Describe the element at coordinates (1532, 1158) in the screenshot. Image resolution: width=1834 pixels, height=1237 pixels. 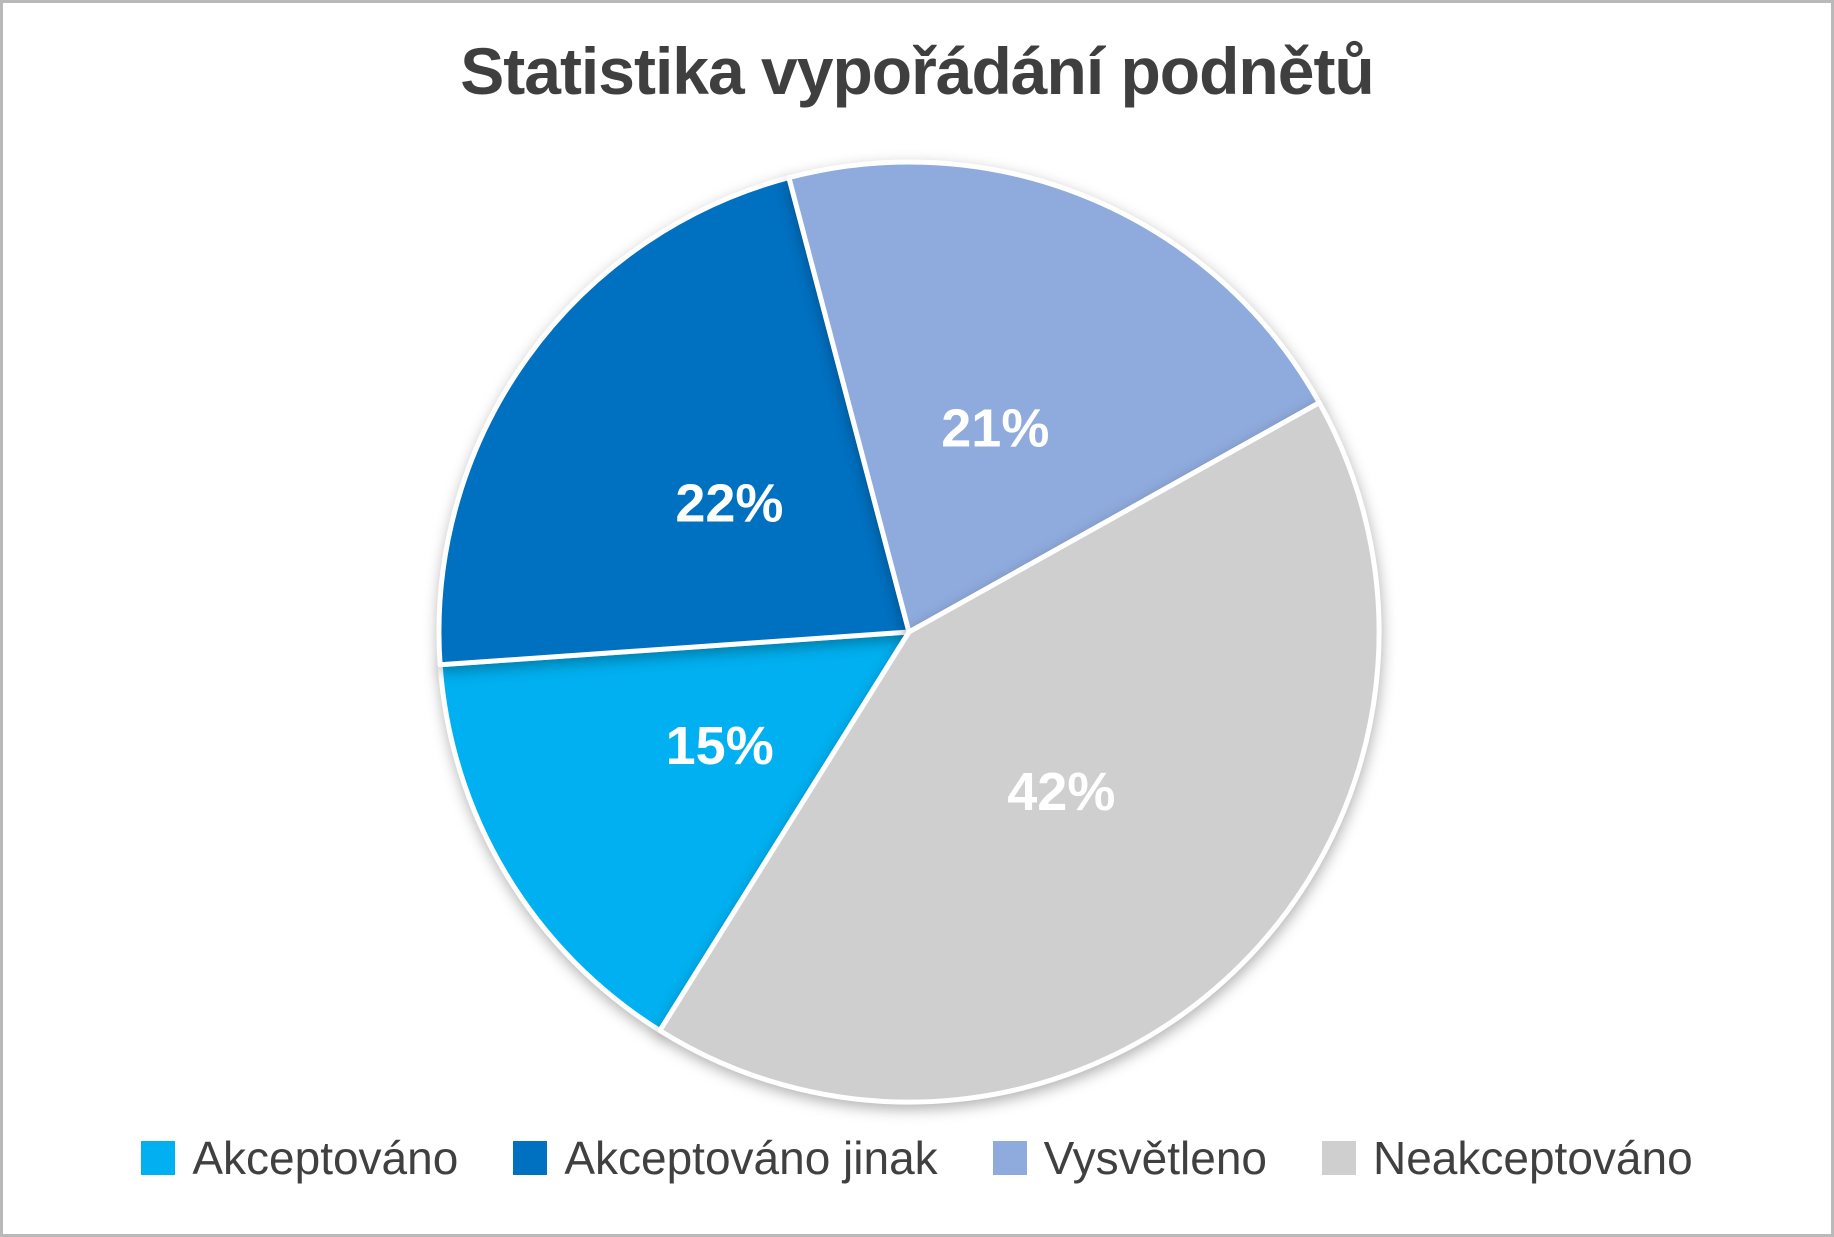
I see `legend-label-neakceptovano: Neakceptováno` at that location.